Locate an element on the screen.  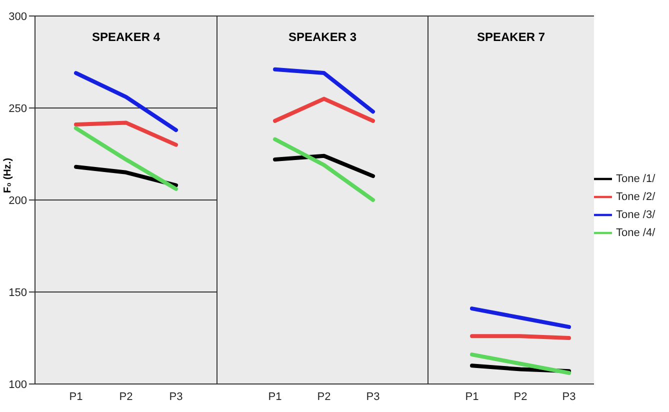
y-tick-label: 300 is located at coordinates (17, 16).